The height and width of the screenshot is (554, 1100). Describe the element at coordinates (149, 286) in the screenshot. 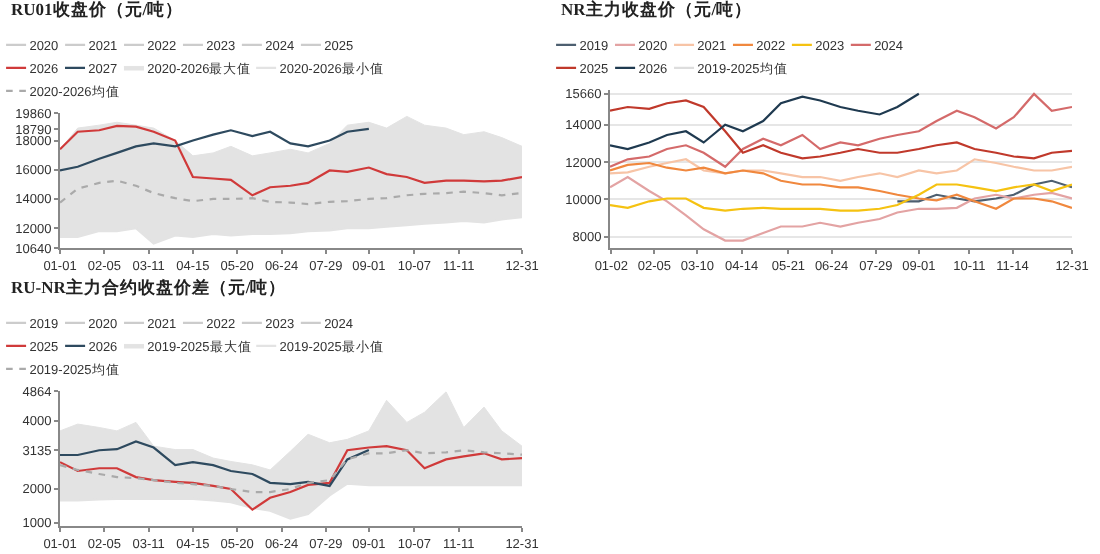

I see `chart-title: RU-NR主力合约收盘价差（元/吨）` at that location.